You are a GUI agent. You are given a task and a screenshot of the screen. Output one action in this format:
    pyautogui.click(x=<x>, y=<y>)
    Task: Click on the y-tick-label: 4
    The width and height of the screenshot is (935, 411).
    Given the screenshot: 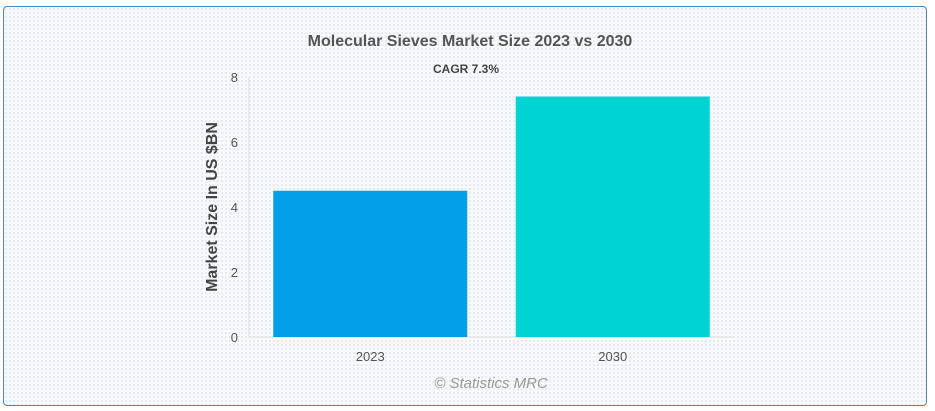 What is the action you would take?
    pyautogui.click(x=234, y=207)
    